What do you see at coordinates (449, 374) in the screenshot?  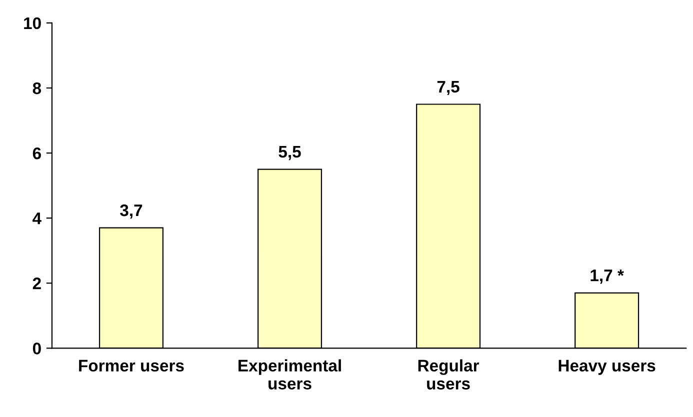 I see `x-tick-label: Regular users` at bounding box center [449, 374].